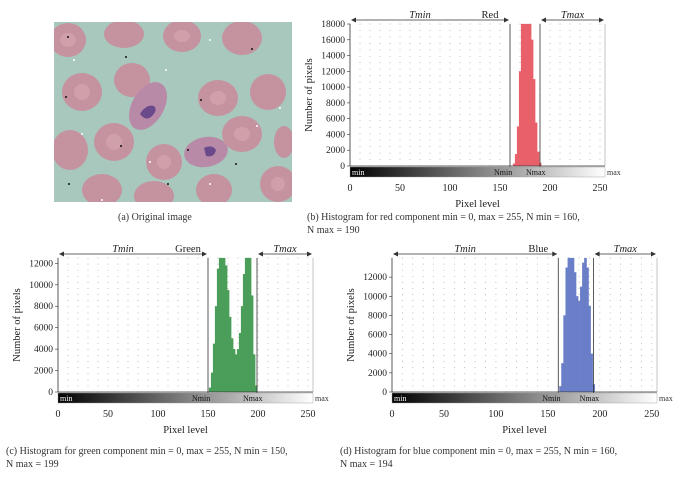 The width and height of the screenshot is (685, 478). Describe the element at coordinates (58, 414) in the screenshot. I see `x-tick-label: 0` at that location.